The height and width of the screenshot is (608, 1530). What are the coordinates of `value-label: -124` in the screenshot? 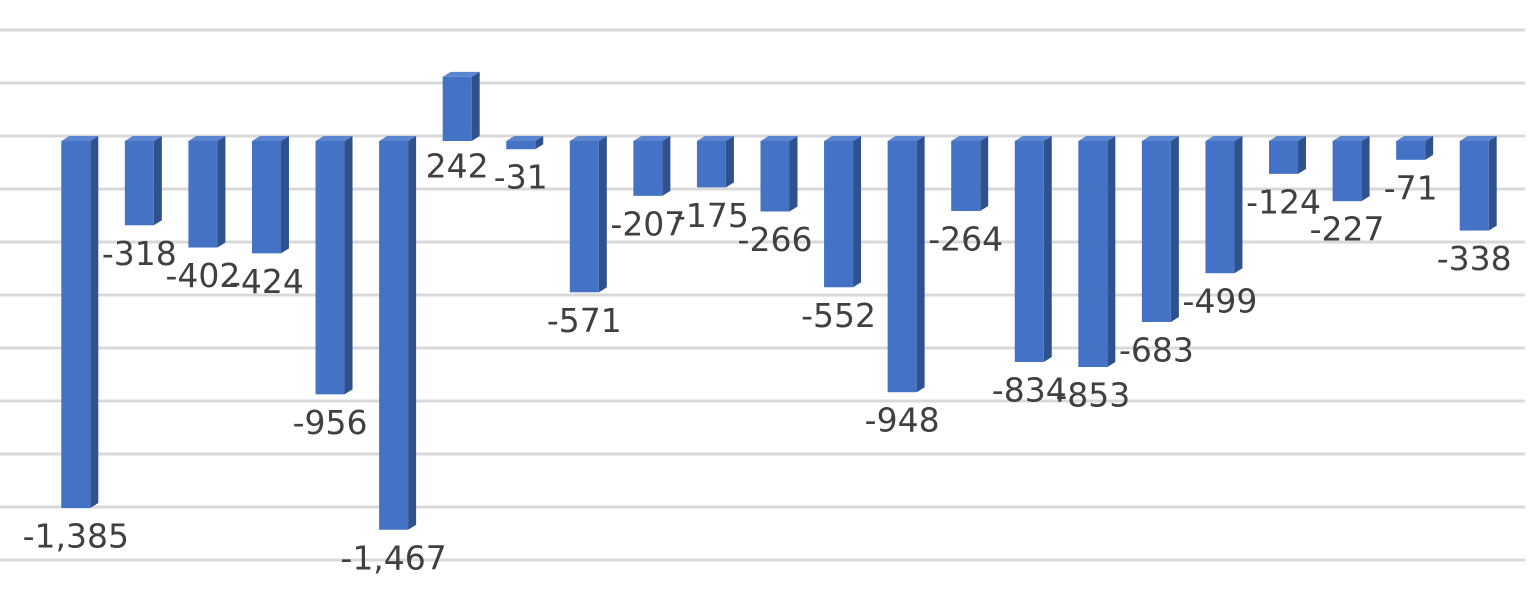 It's located at (1283, 201).